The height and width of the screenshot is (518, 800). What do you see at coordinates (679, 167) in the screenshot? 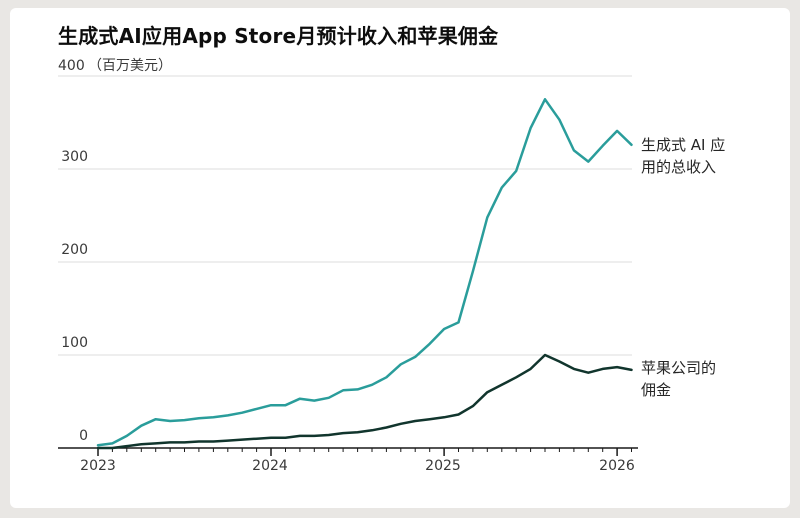
I see `annotation-revenue-line2: 用的总收入` at bounding box center [679, 167].